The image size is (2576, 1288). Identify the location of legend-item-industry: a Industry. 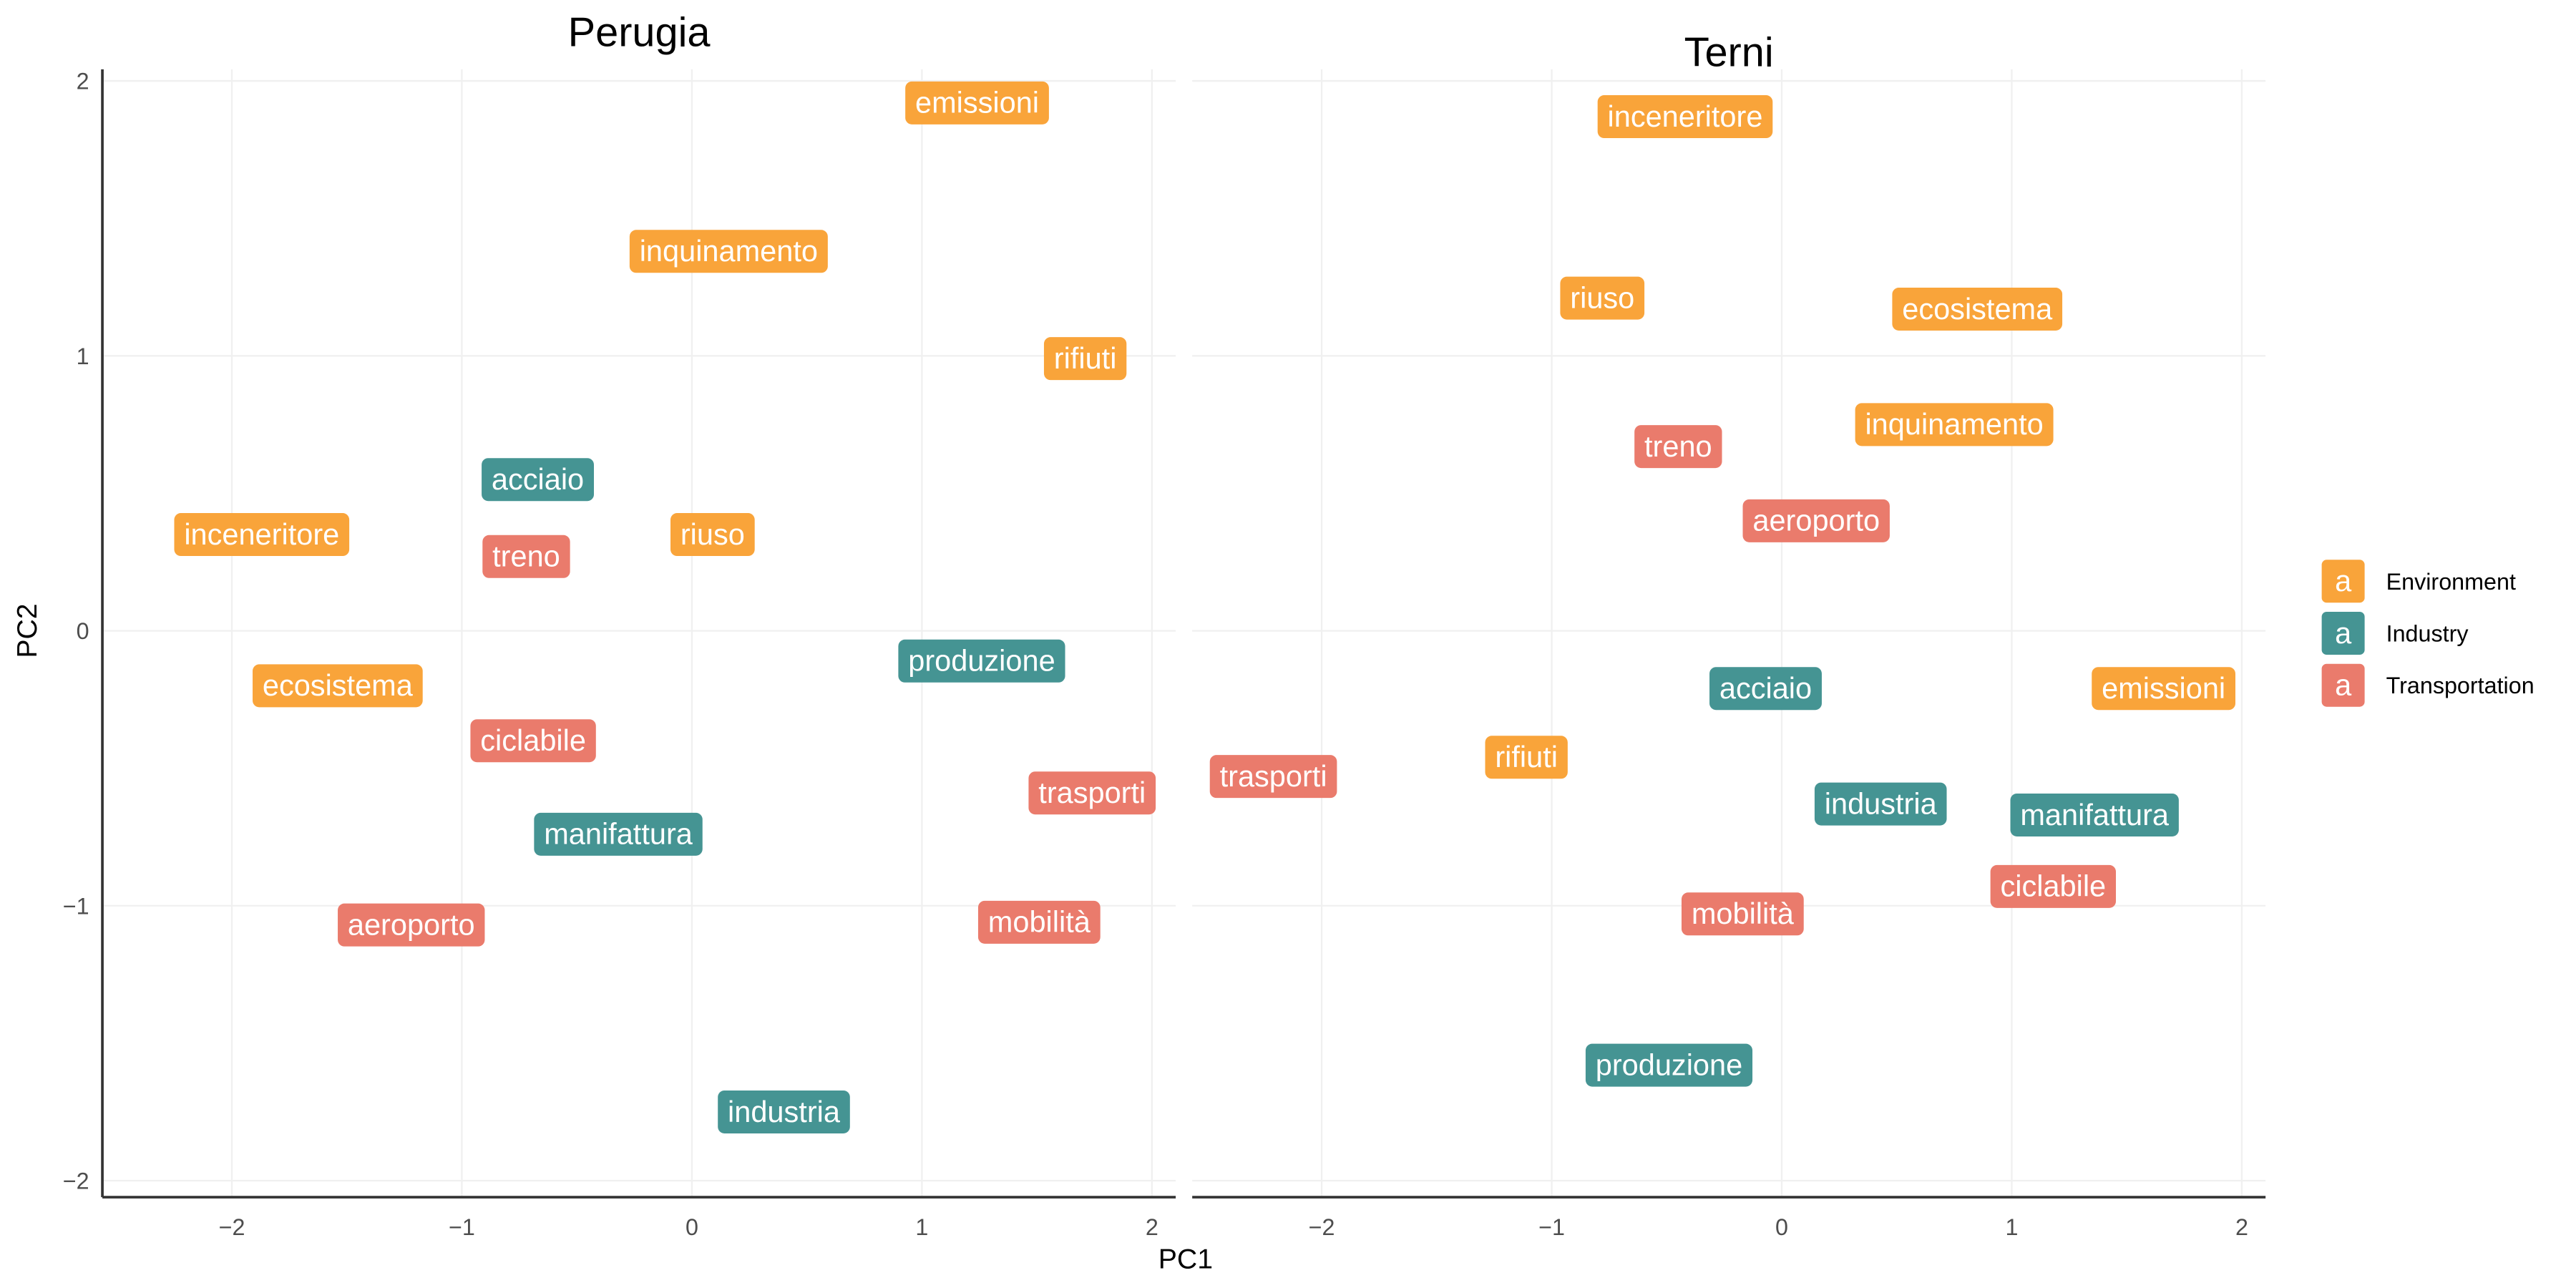
(2395, 633).